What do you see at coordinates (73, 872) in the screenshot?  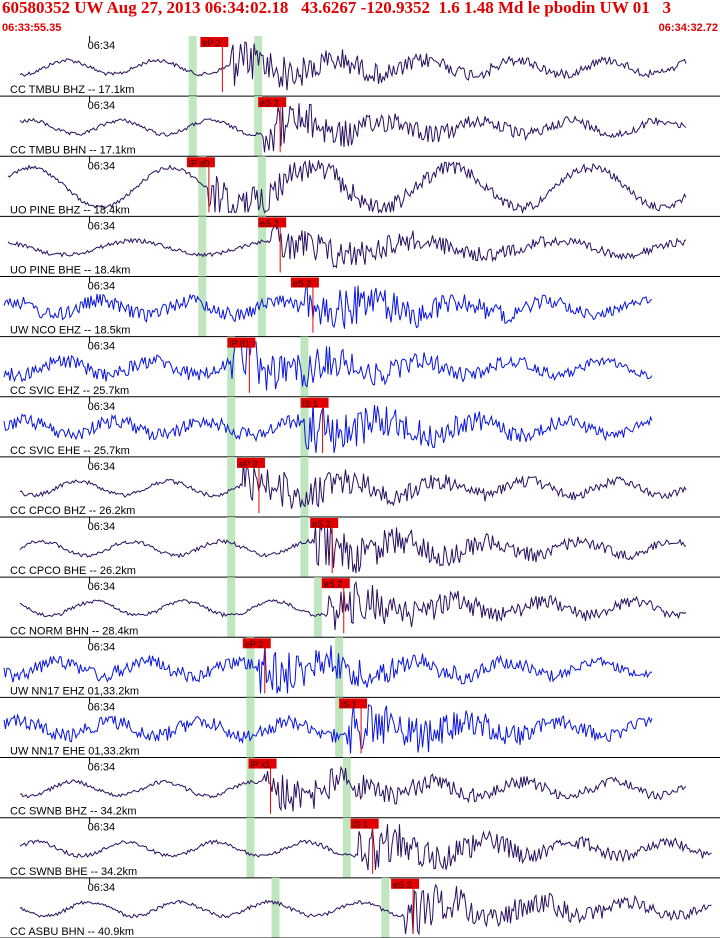 I see `station-label: CC SWNB BHE -- 34.2km` at bounding box center [73, 872].